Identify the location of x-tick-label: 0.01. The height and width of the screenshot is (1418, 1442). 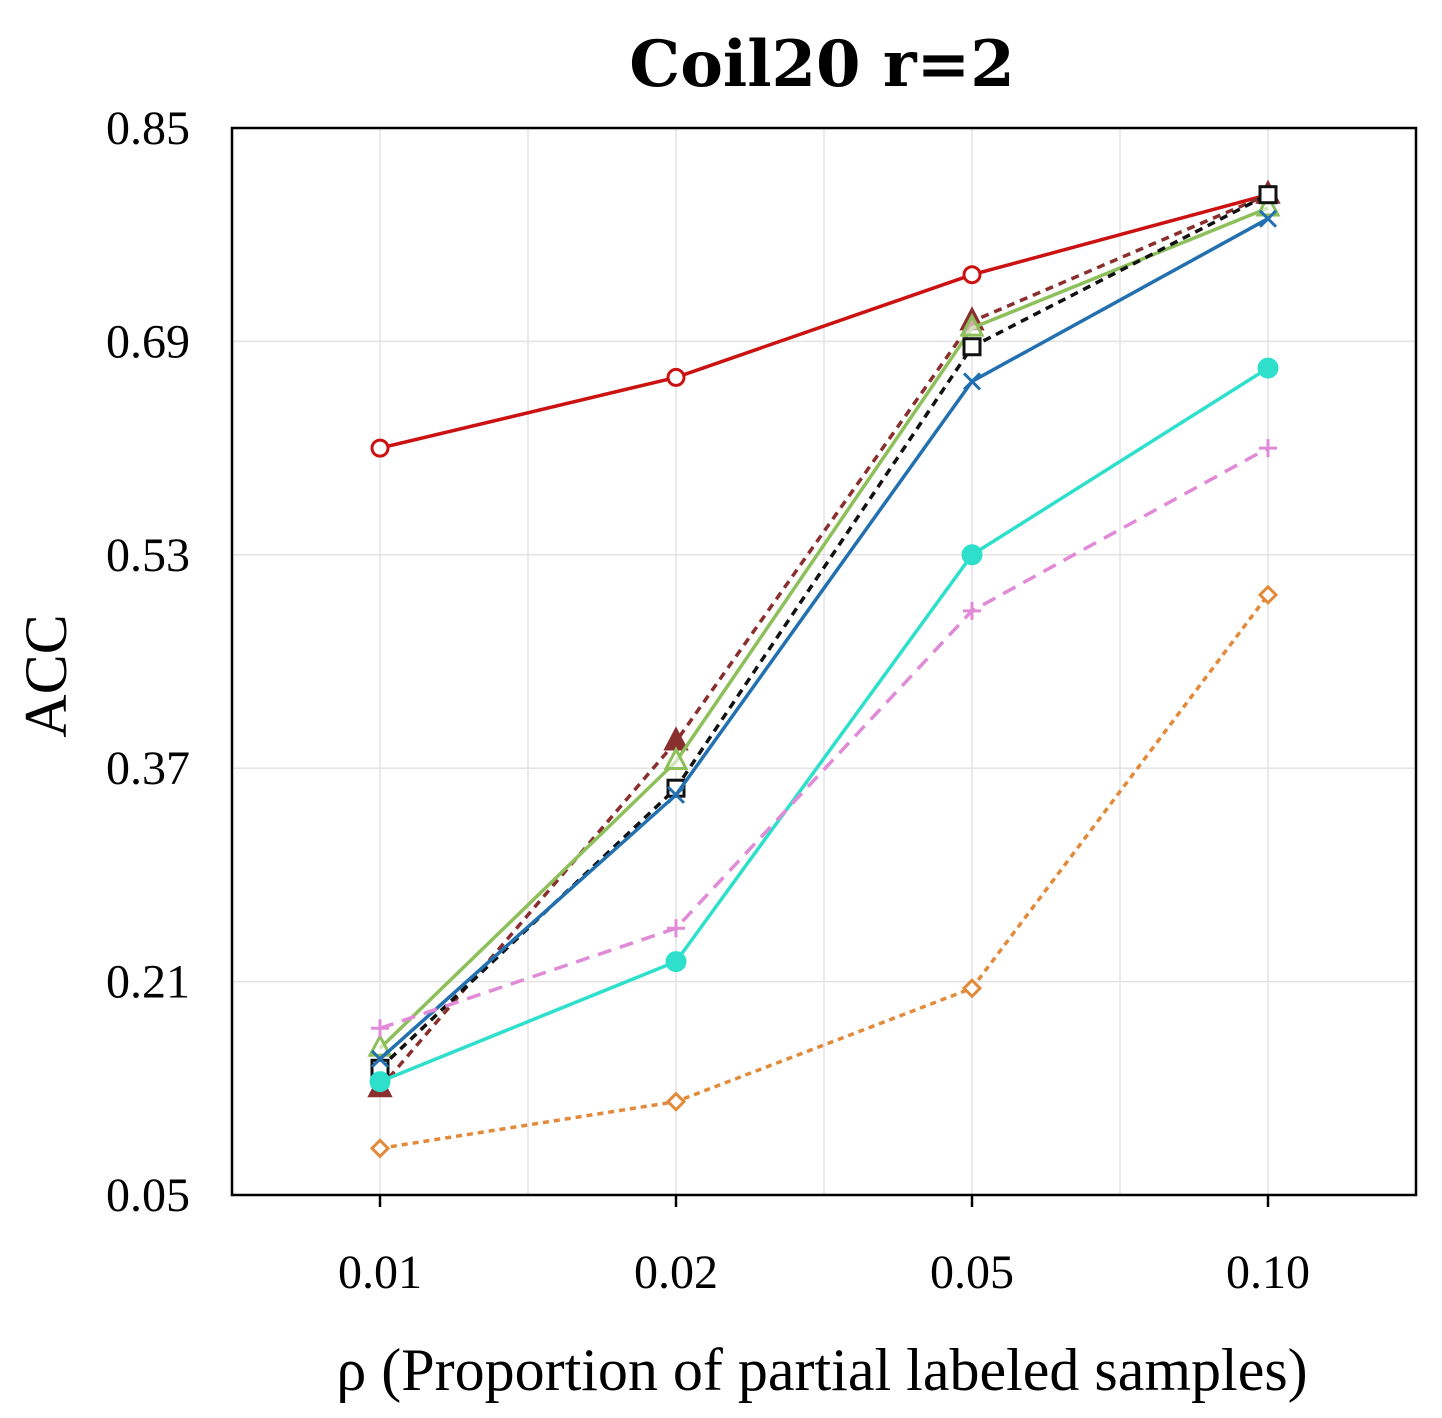
(380, 1272).